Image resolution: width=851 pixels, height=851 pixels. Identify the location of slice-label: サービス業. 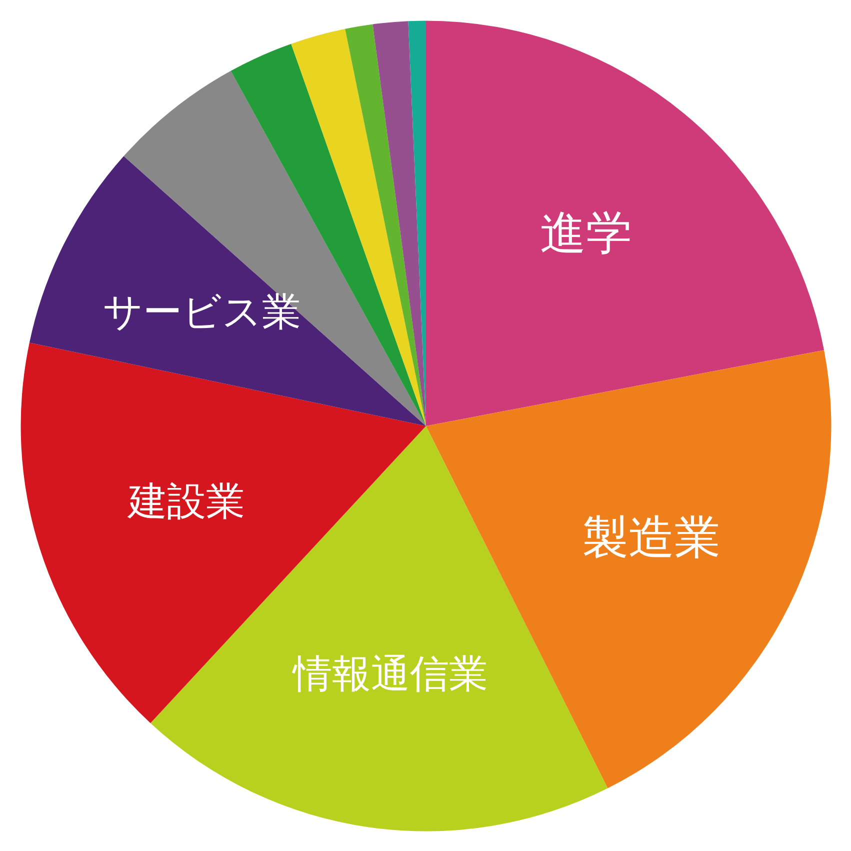
(201, 313).